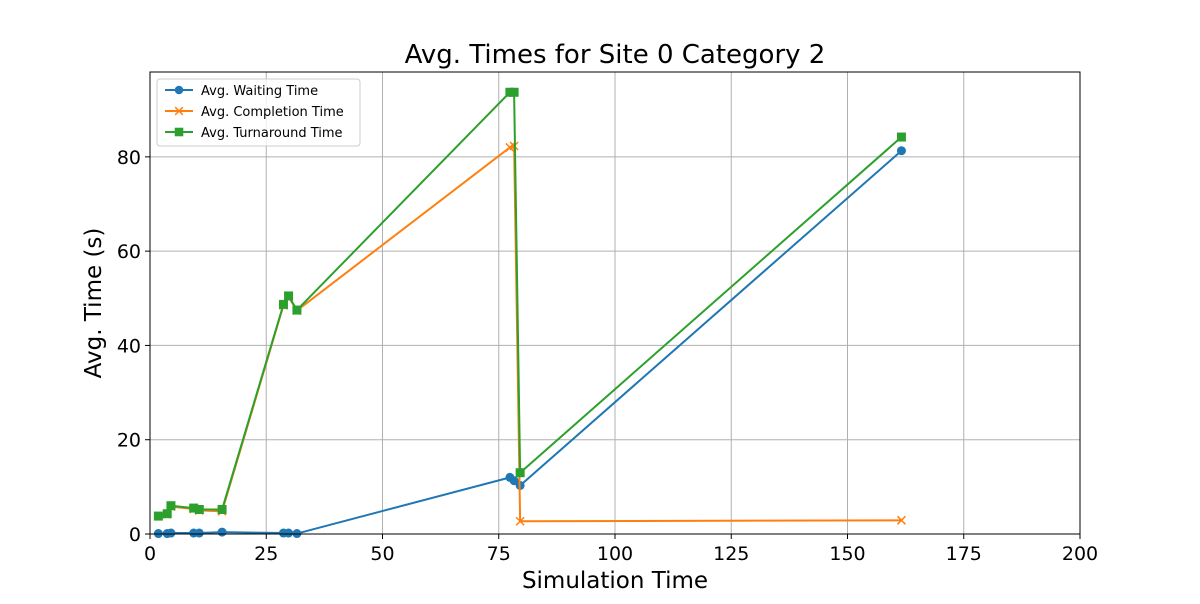 This screenshot has width=1200, height=604. I want to click on legend-box, so click(258, 112).